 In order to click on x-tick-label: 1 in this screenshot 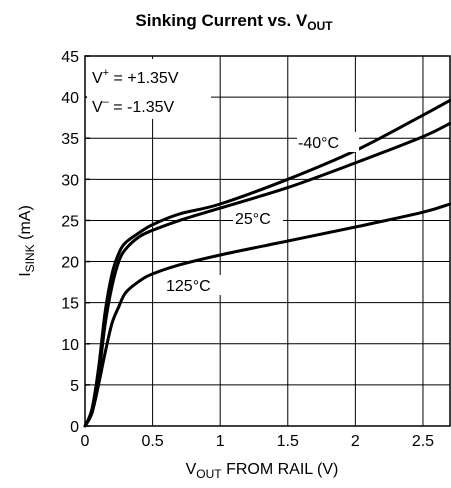, I will do `click(220, 441)`.